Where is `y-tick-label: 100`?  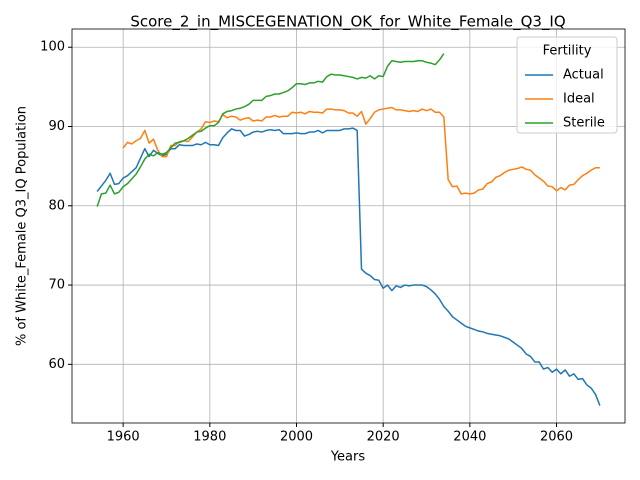
y-tick-label: 100 is located at coordinates (52, 47).